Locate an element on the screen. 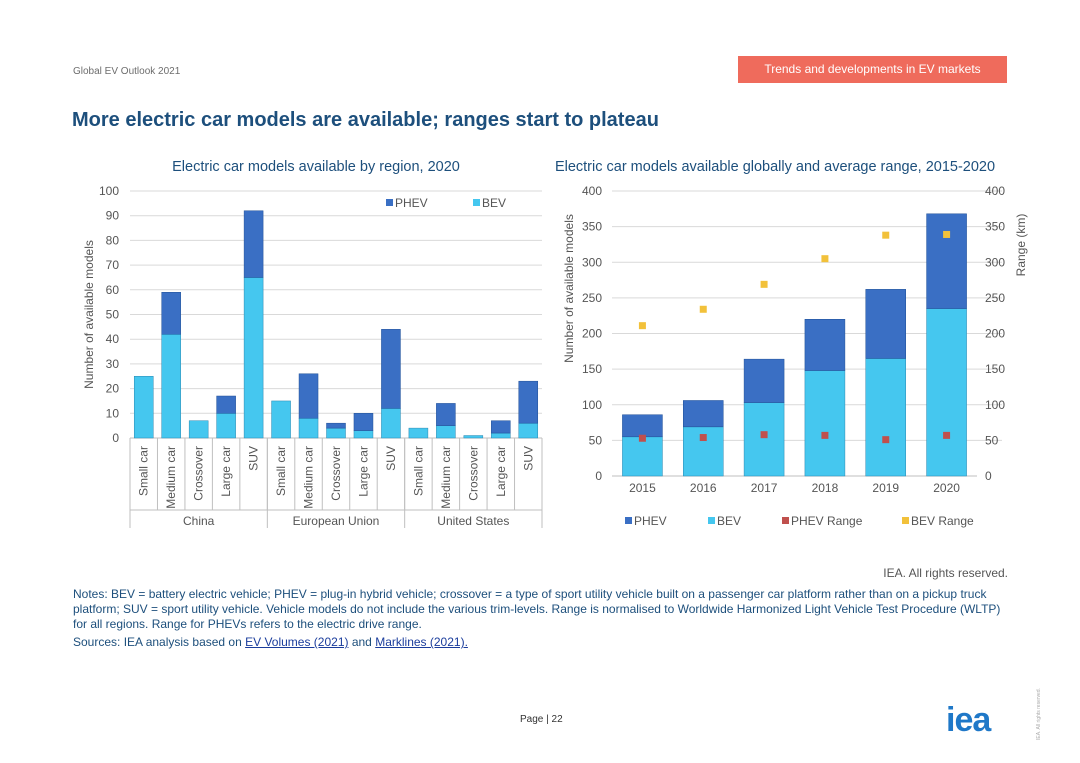  chart2-y-tick-label: 400 is located at coordinates (592, 191).